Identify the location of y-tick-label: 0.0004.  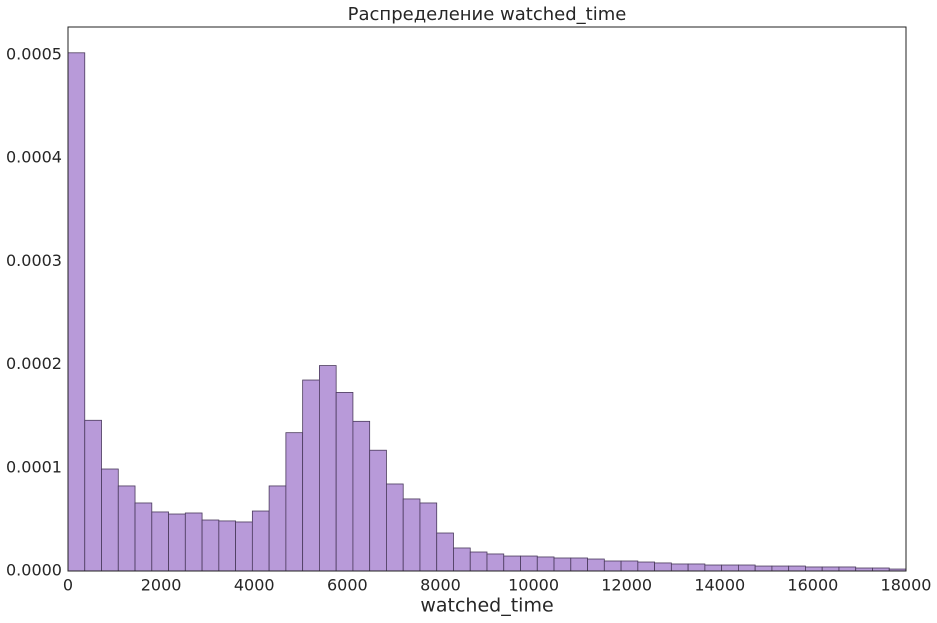
(34, 157).